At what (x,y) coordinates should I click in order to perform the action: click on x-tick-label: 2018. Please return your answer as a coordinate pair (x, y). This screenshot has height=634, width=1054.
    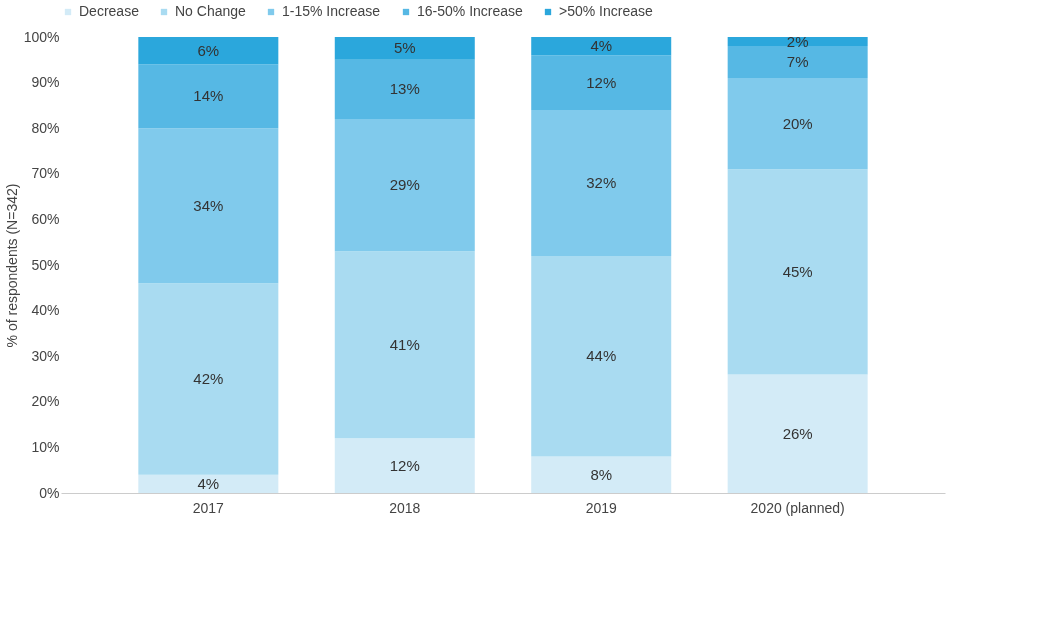
    Looking at the image, I should click on (405, 507).